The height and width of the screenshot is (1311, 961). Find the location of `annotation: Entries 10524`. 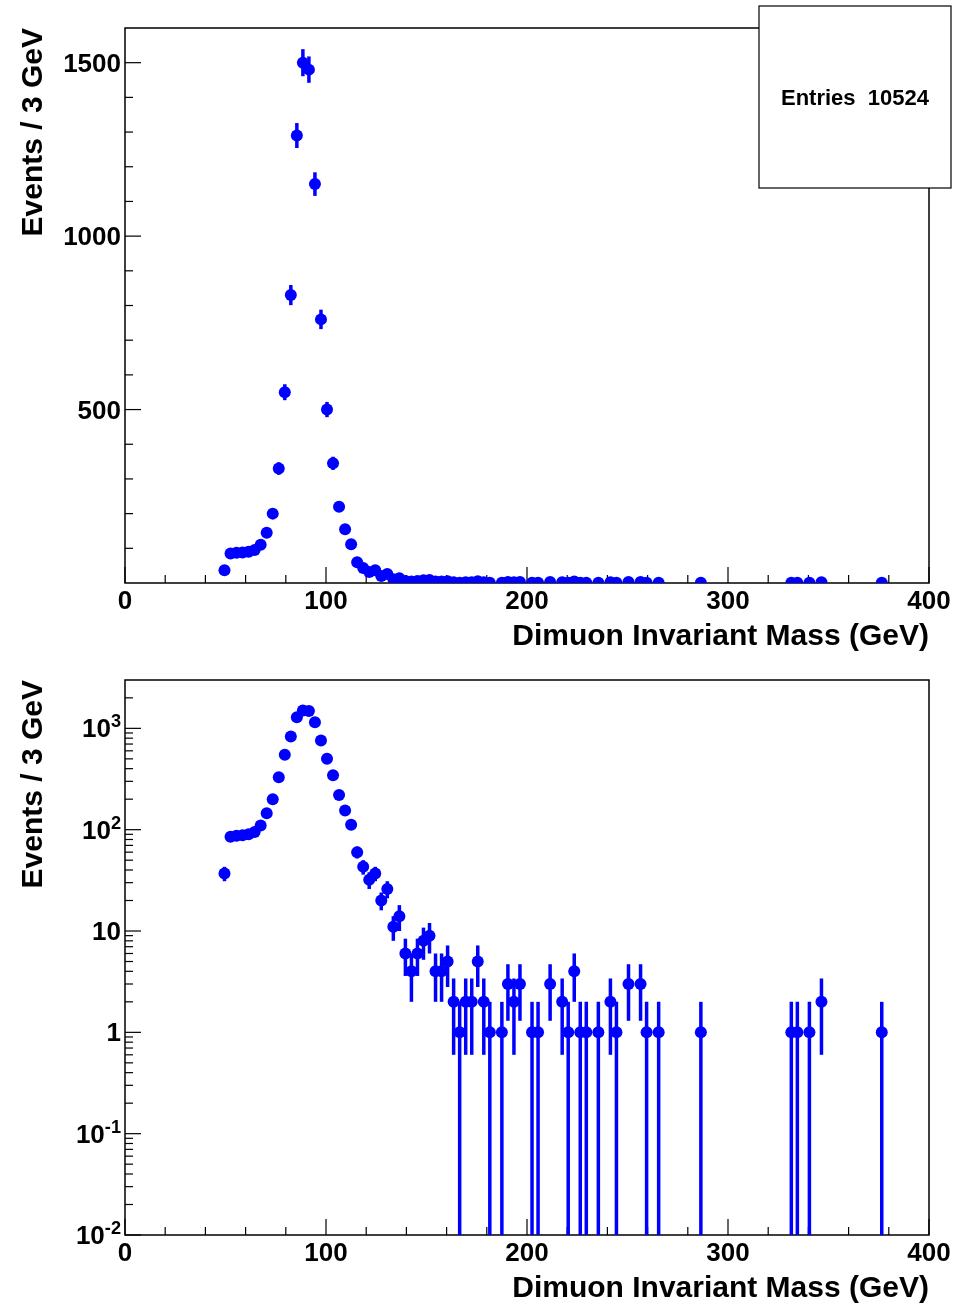

annotation: Entries 10524 is located at coordinates (855, 97).